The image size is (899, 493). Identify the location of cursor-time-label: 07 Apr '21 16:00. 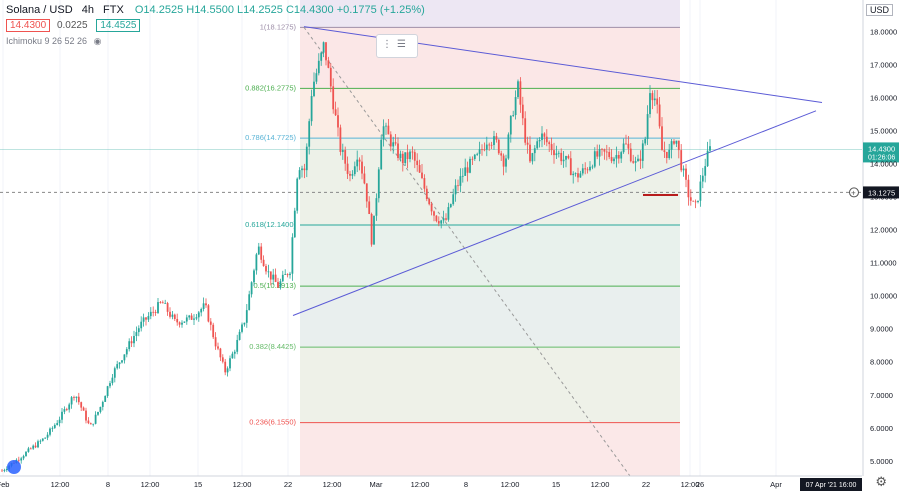
(831, 485).